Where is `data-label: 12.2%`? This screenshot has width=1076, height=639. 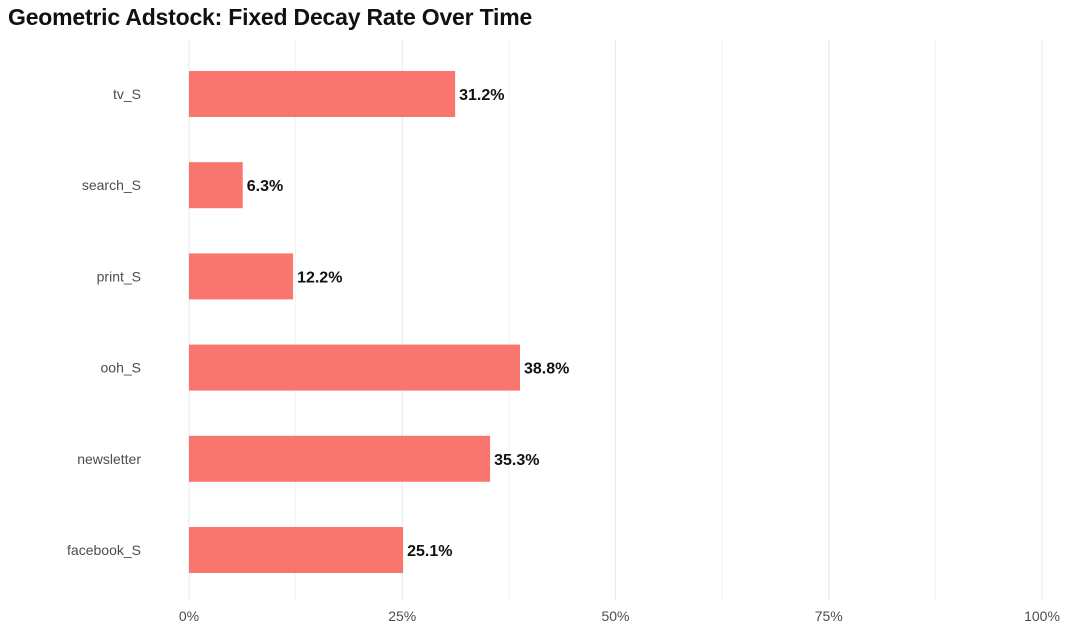 data-label: 12.2% is located at coordinates (319, 277).